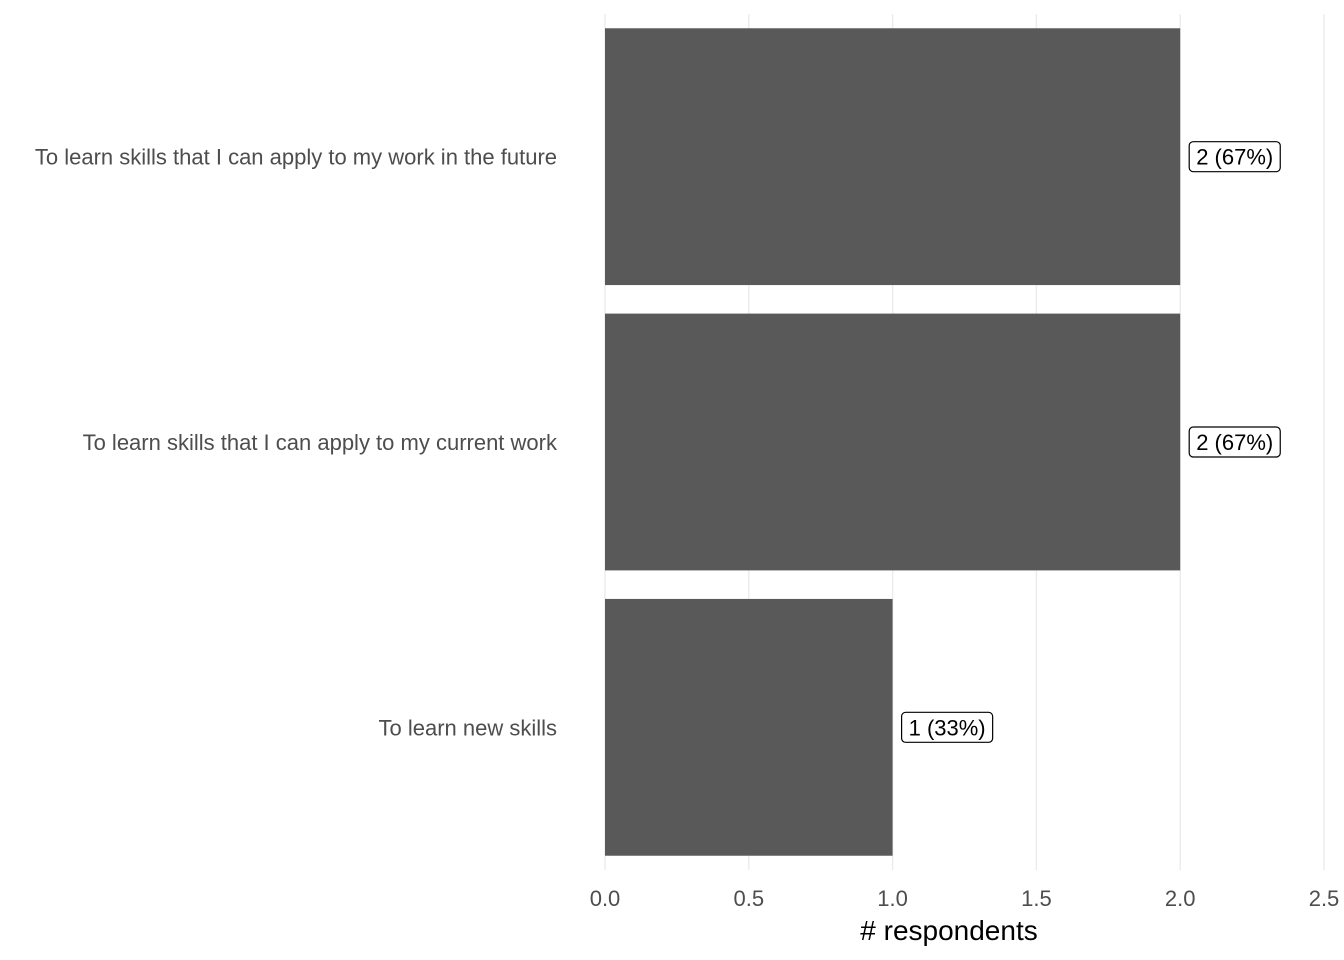  I want to click on data-label: 1 (33%), so click(947, 727).